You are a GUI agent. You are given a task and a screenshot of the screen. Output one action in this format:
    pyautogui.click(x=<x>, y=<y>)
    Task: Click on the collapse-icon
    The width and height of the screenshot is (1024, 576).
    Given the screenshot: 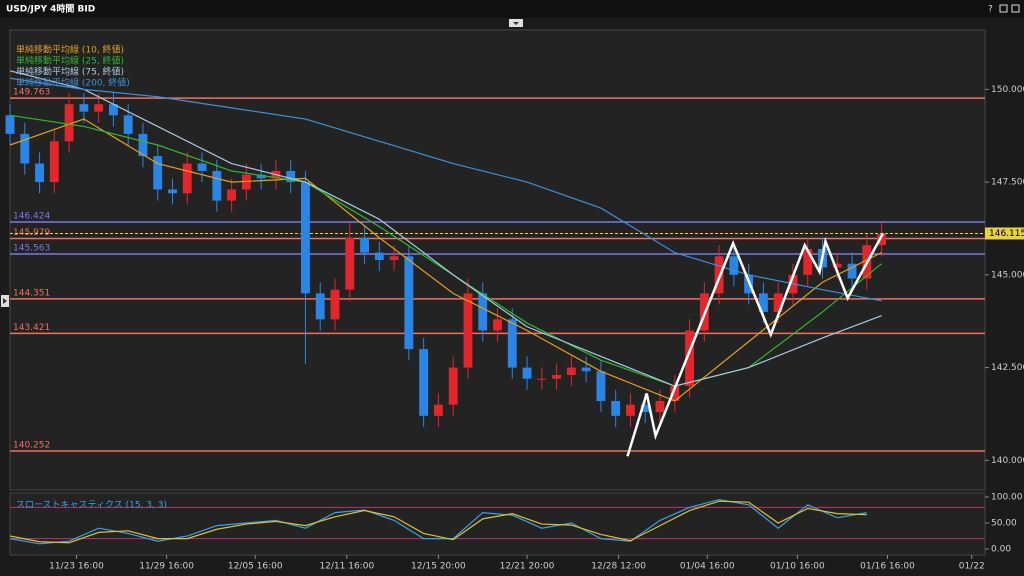 What is the action you would take?
    pyautogui.click(x=516, y=23)
    